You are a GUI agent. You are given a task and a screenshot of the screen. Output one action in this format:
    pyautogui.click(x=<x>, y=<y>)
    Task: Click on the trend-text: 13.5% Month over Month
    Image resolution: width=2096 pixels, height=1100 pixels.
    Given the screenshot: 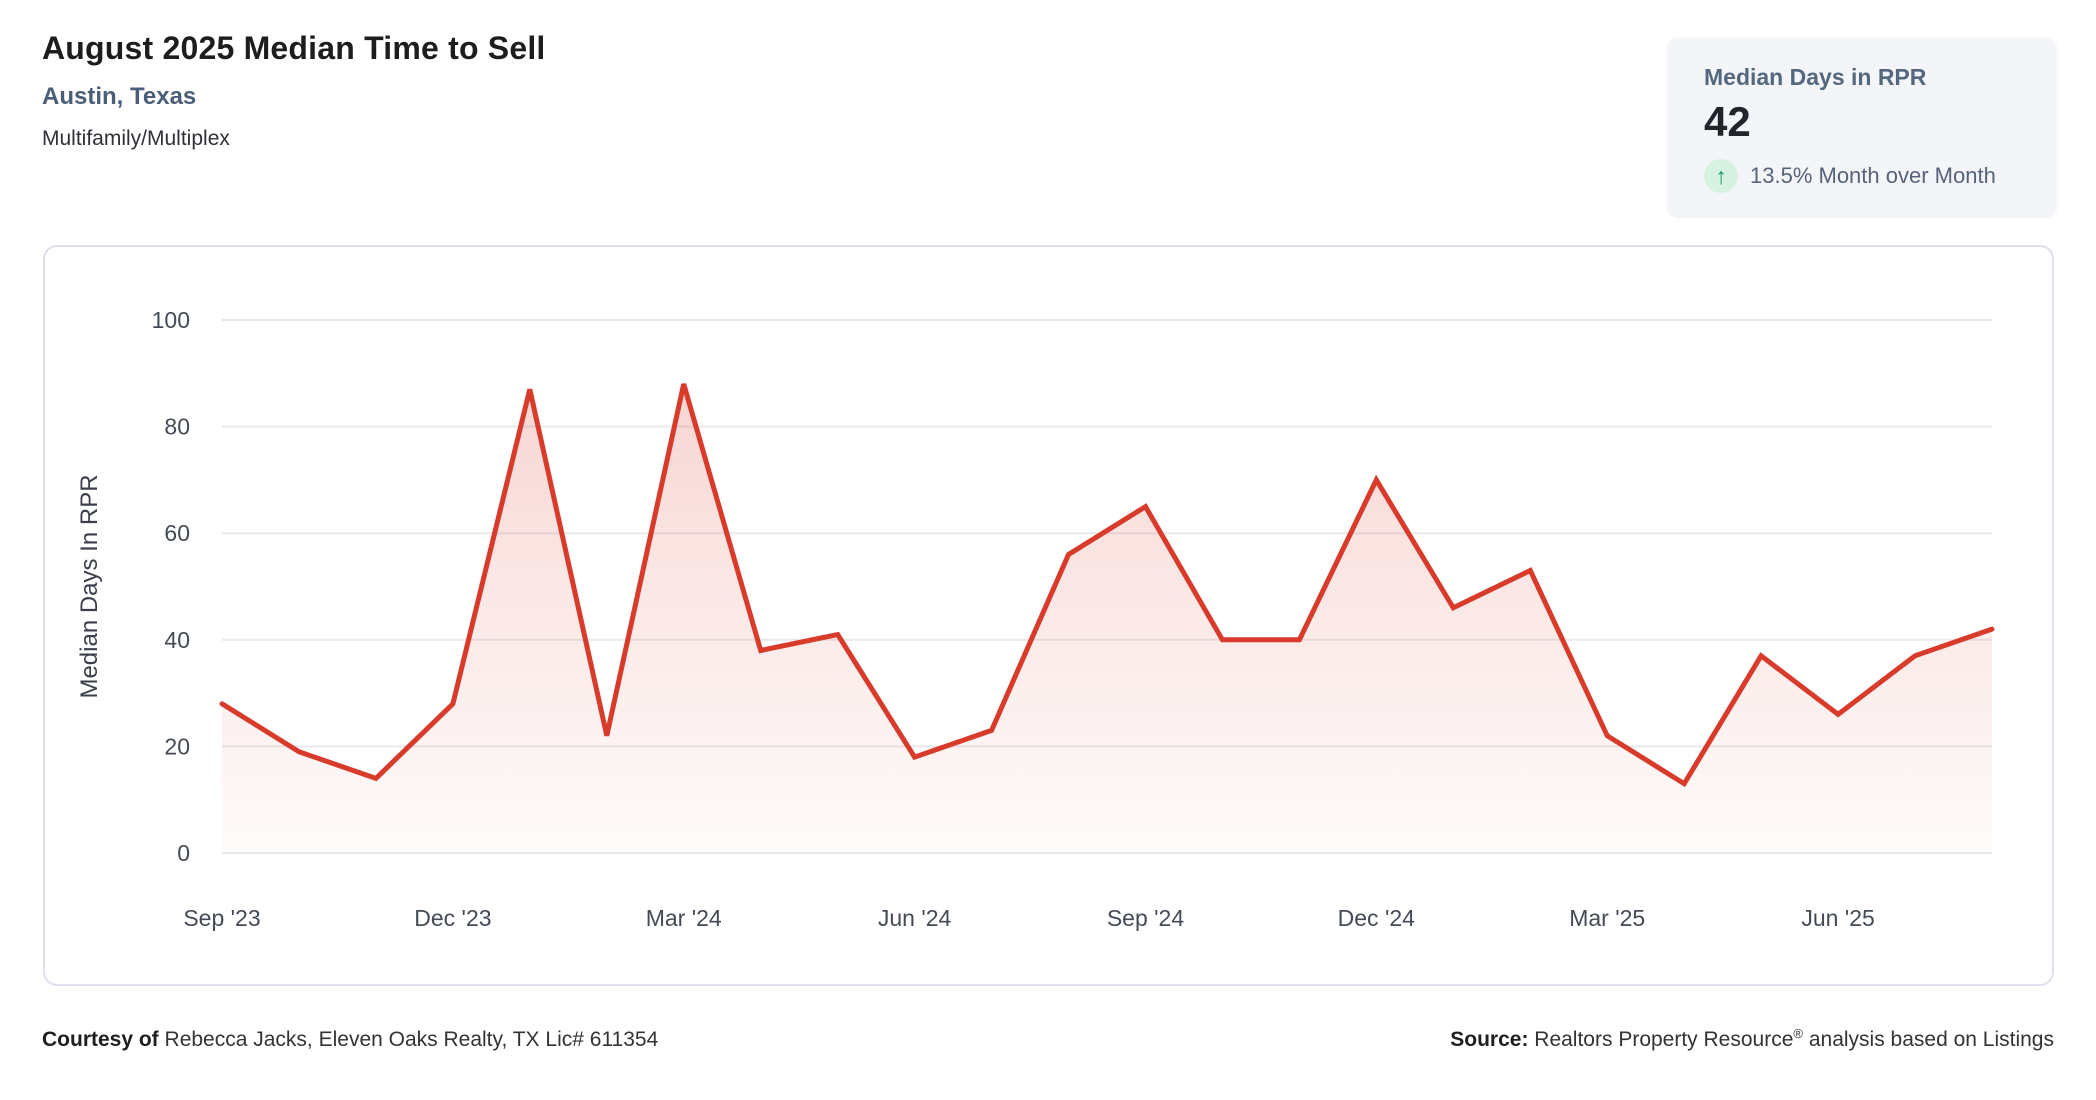 What is the action you would take?
    pyautogui.click(x=1873, y=175)
    